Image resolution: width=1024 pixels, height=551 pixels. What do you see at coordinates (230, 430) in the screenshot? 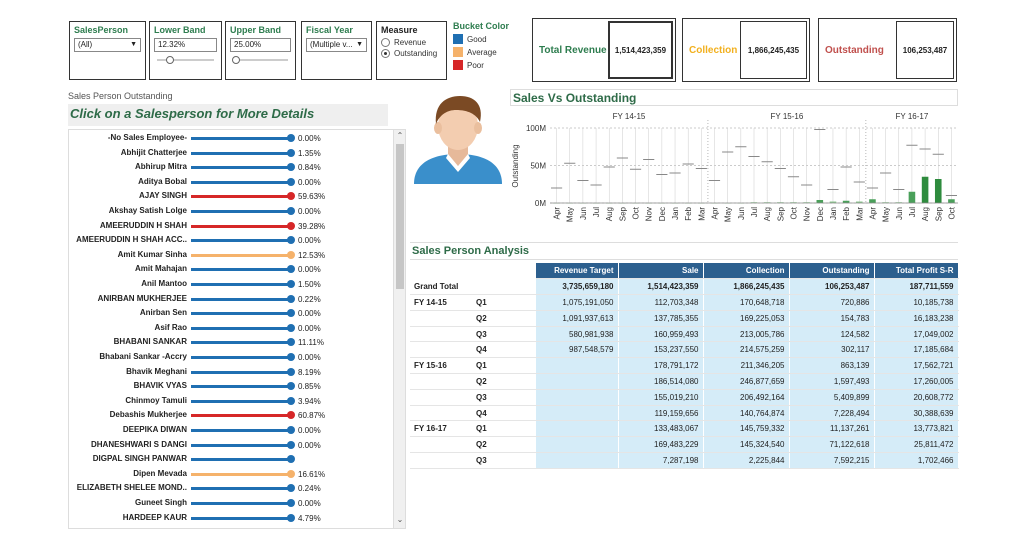
I see `salesperson-row: DEEPIKA DIWAN 0.00%` at bounding box center [230, 430].